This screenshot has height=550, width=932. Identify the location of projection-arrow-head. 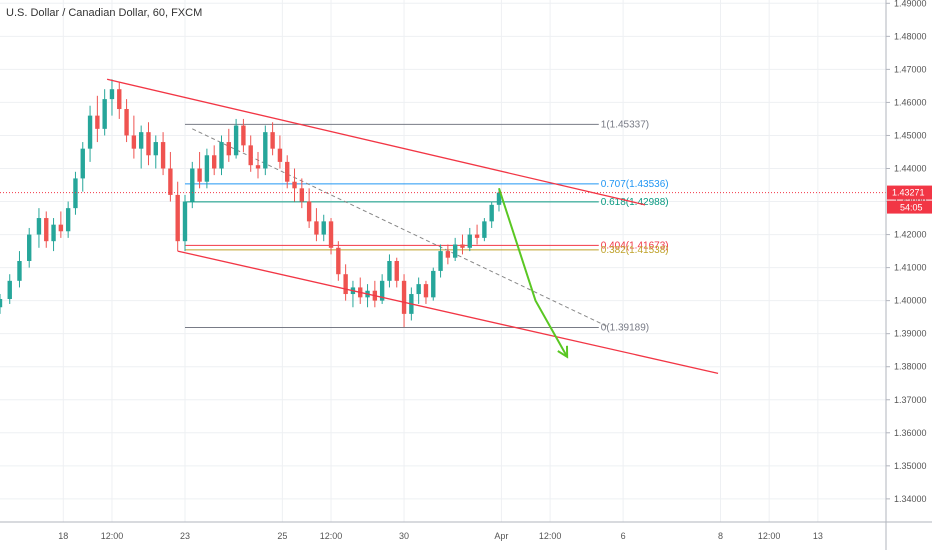
(563, 352).